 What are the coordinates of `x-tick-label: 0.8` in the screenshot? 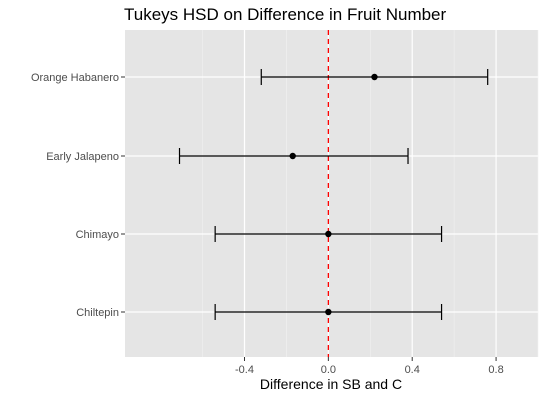 It's located at (495, 370).